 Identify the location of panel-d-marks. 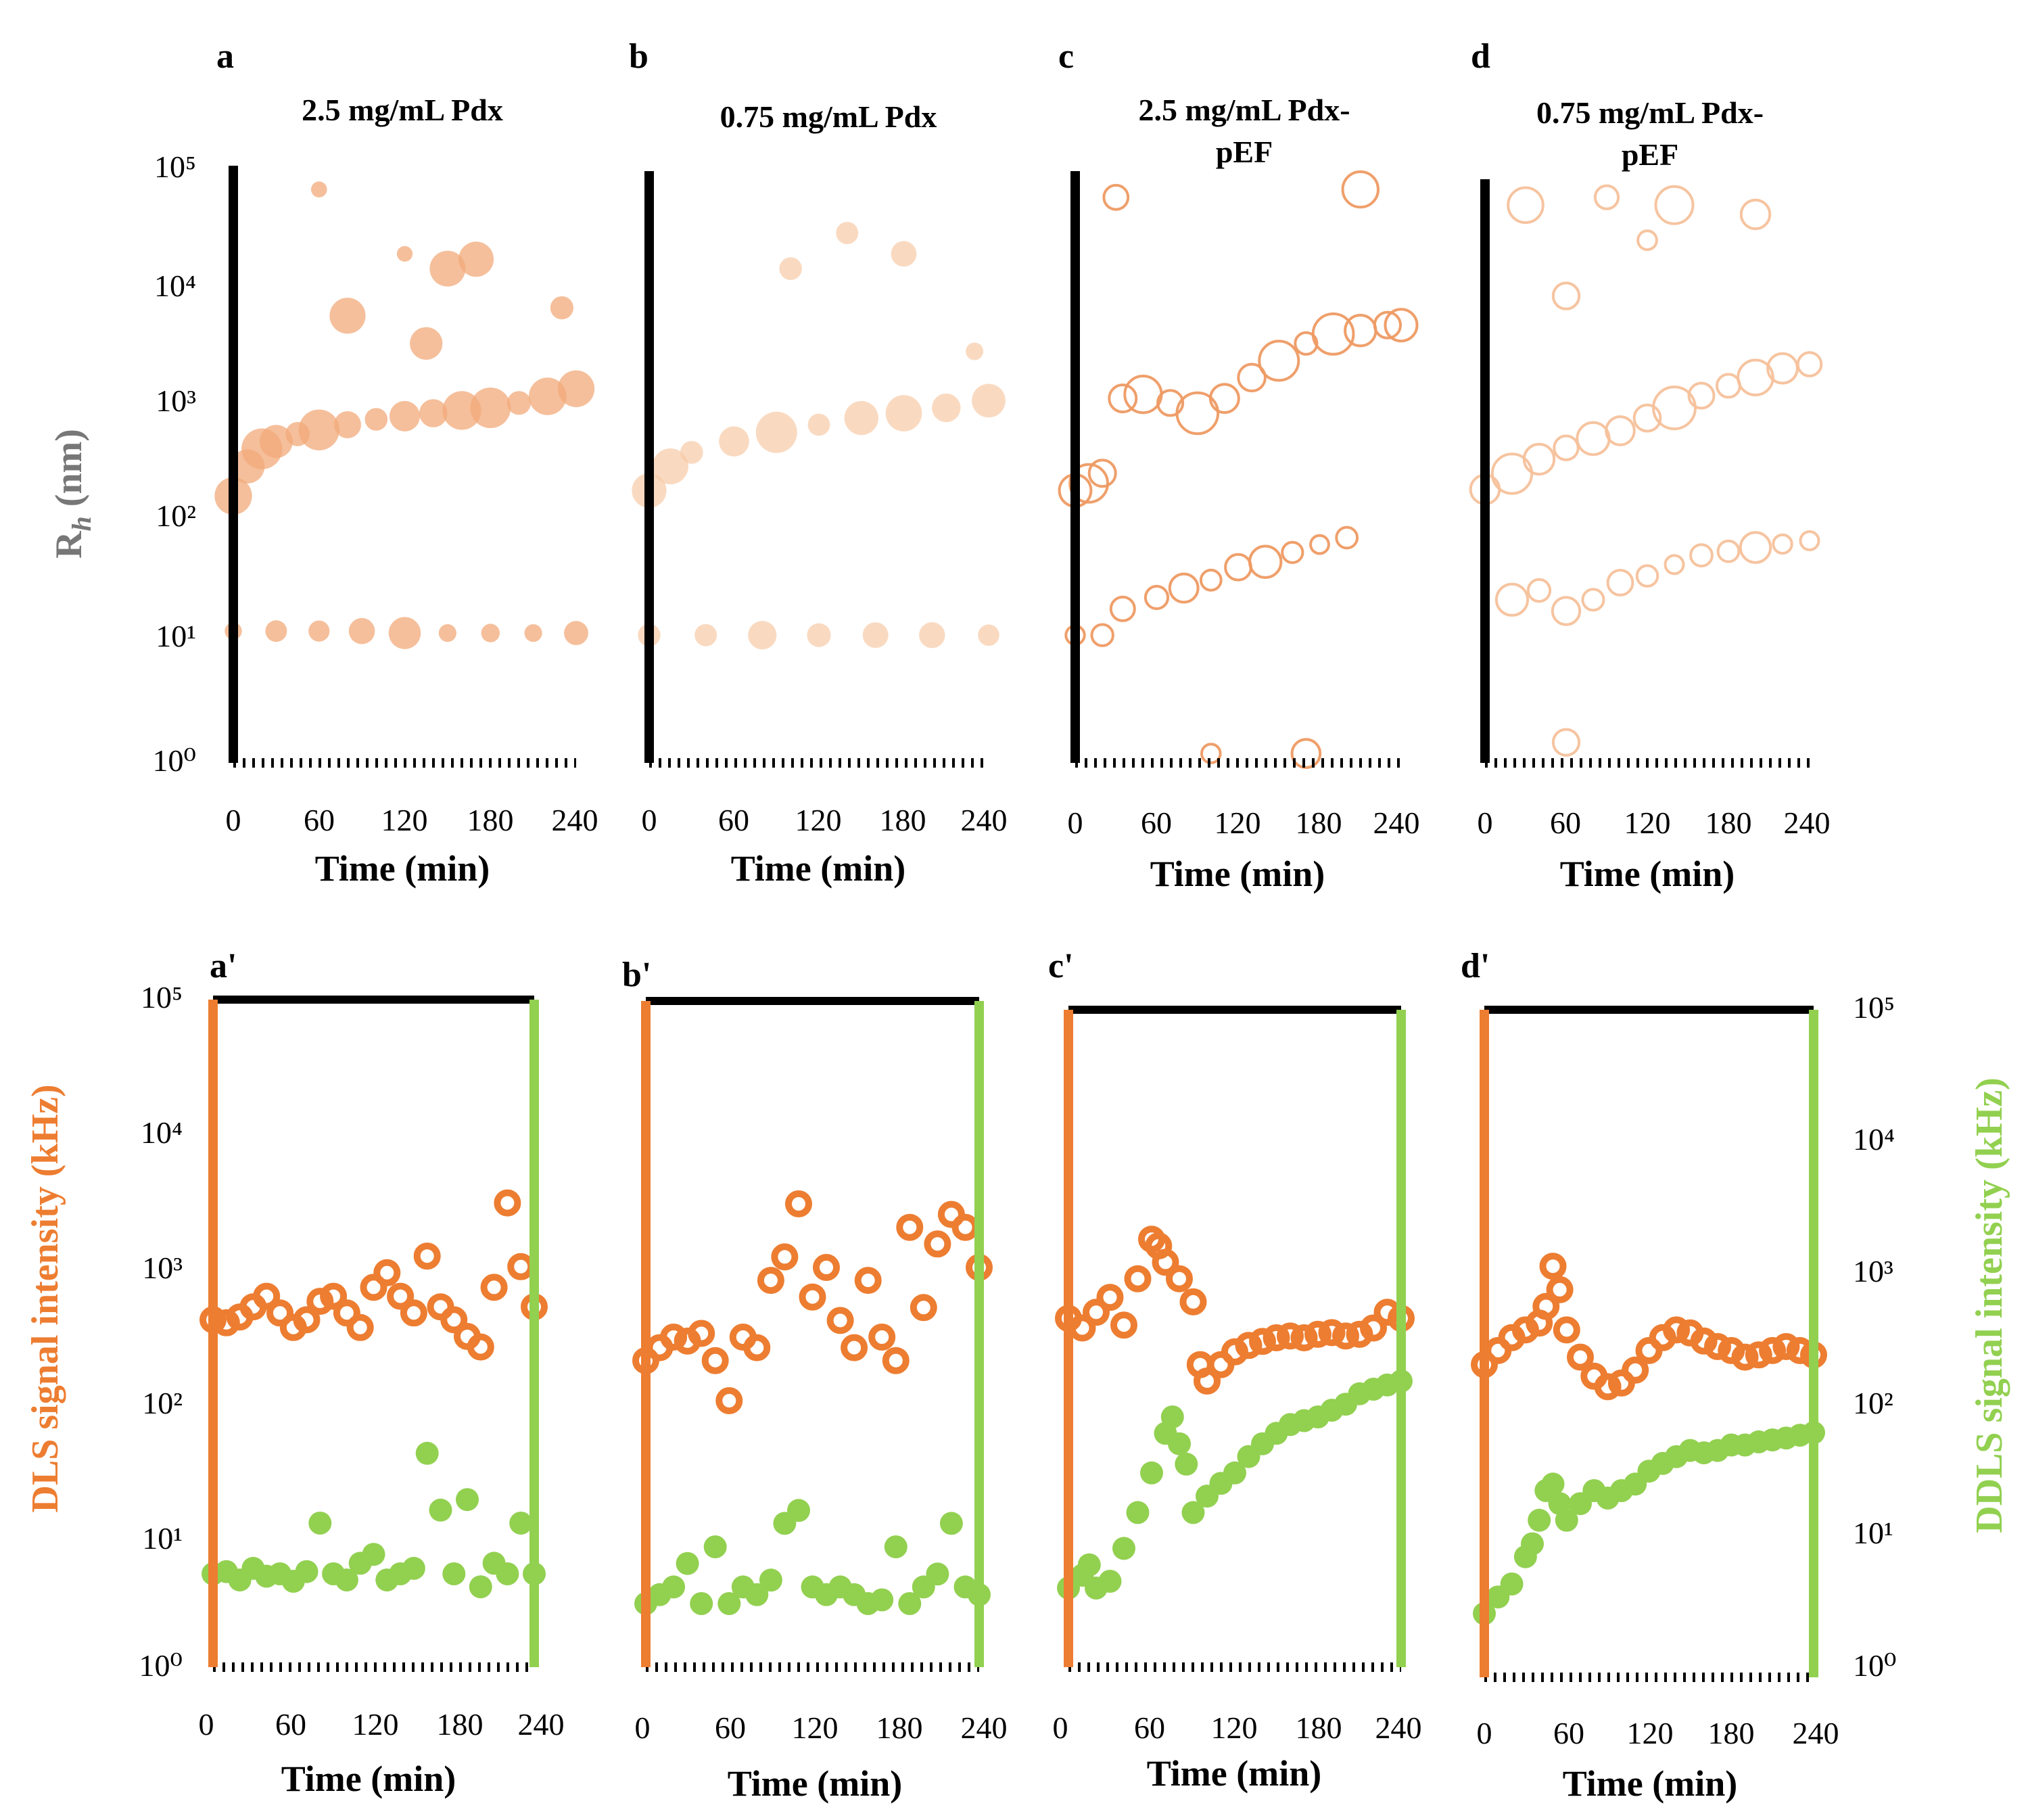
(1646, 471).